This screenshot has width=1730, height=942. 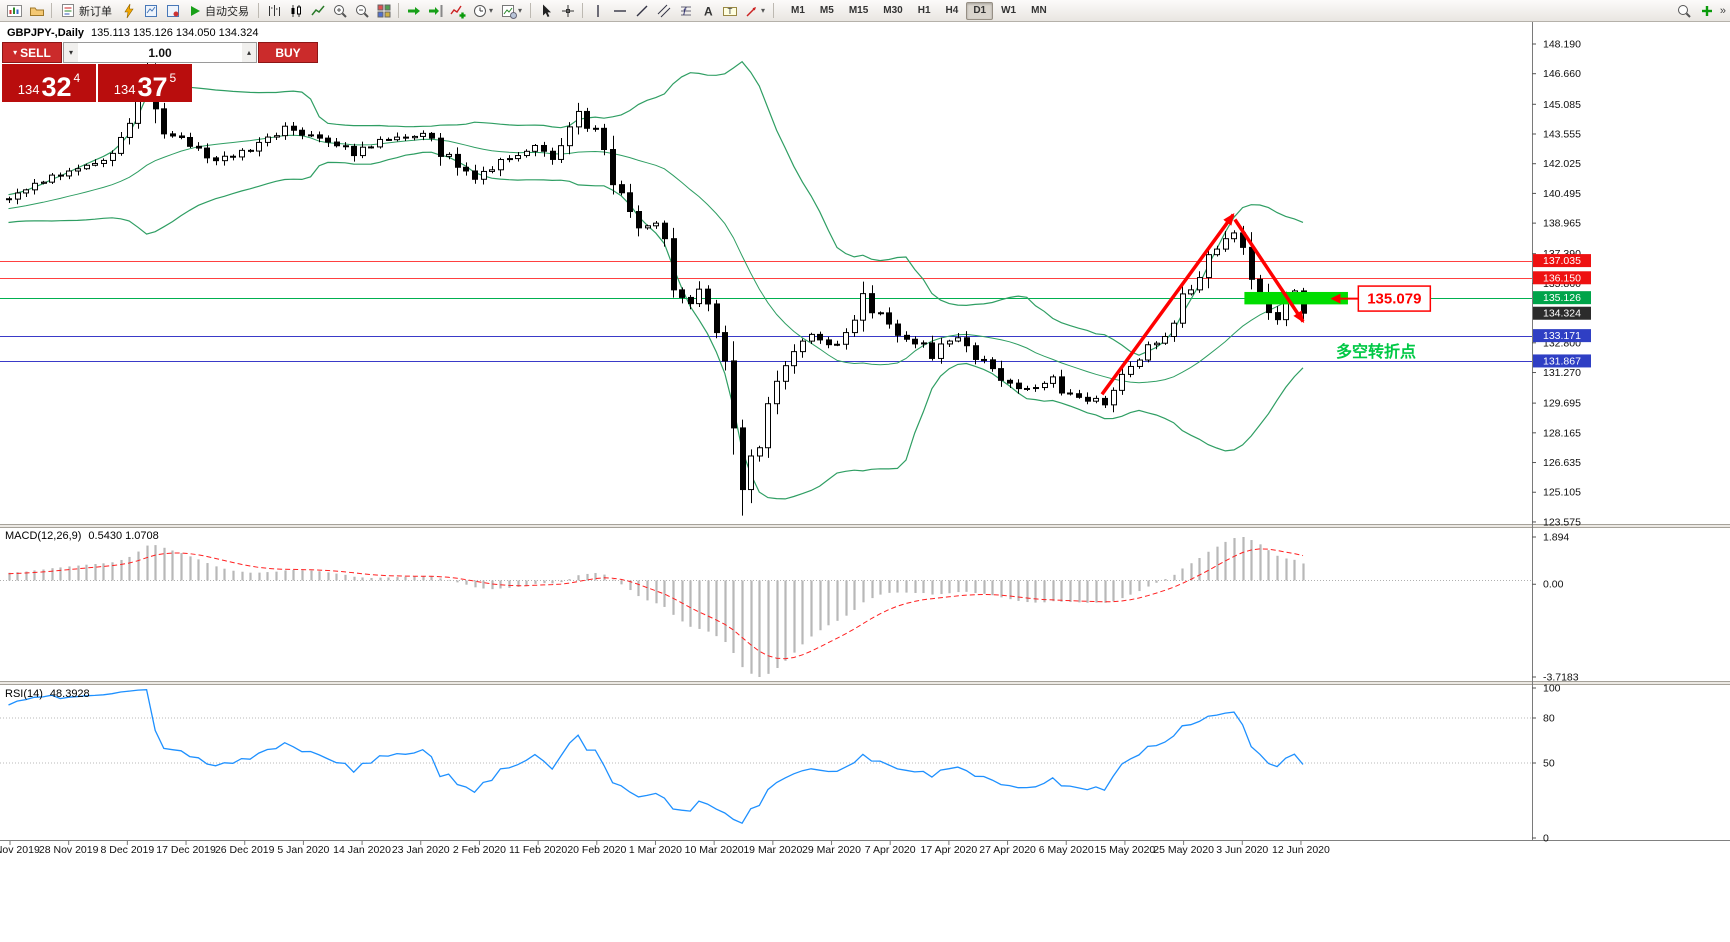 I want to click on buy-button: BUY, so click(x=288, y=52).